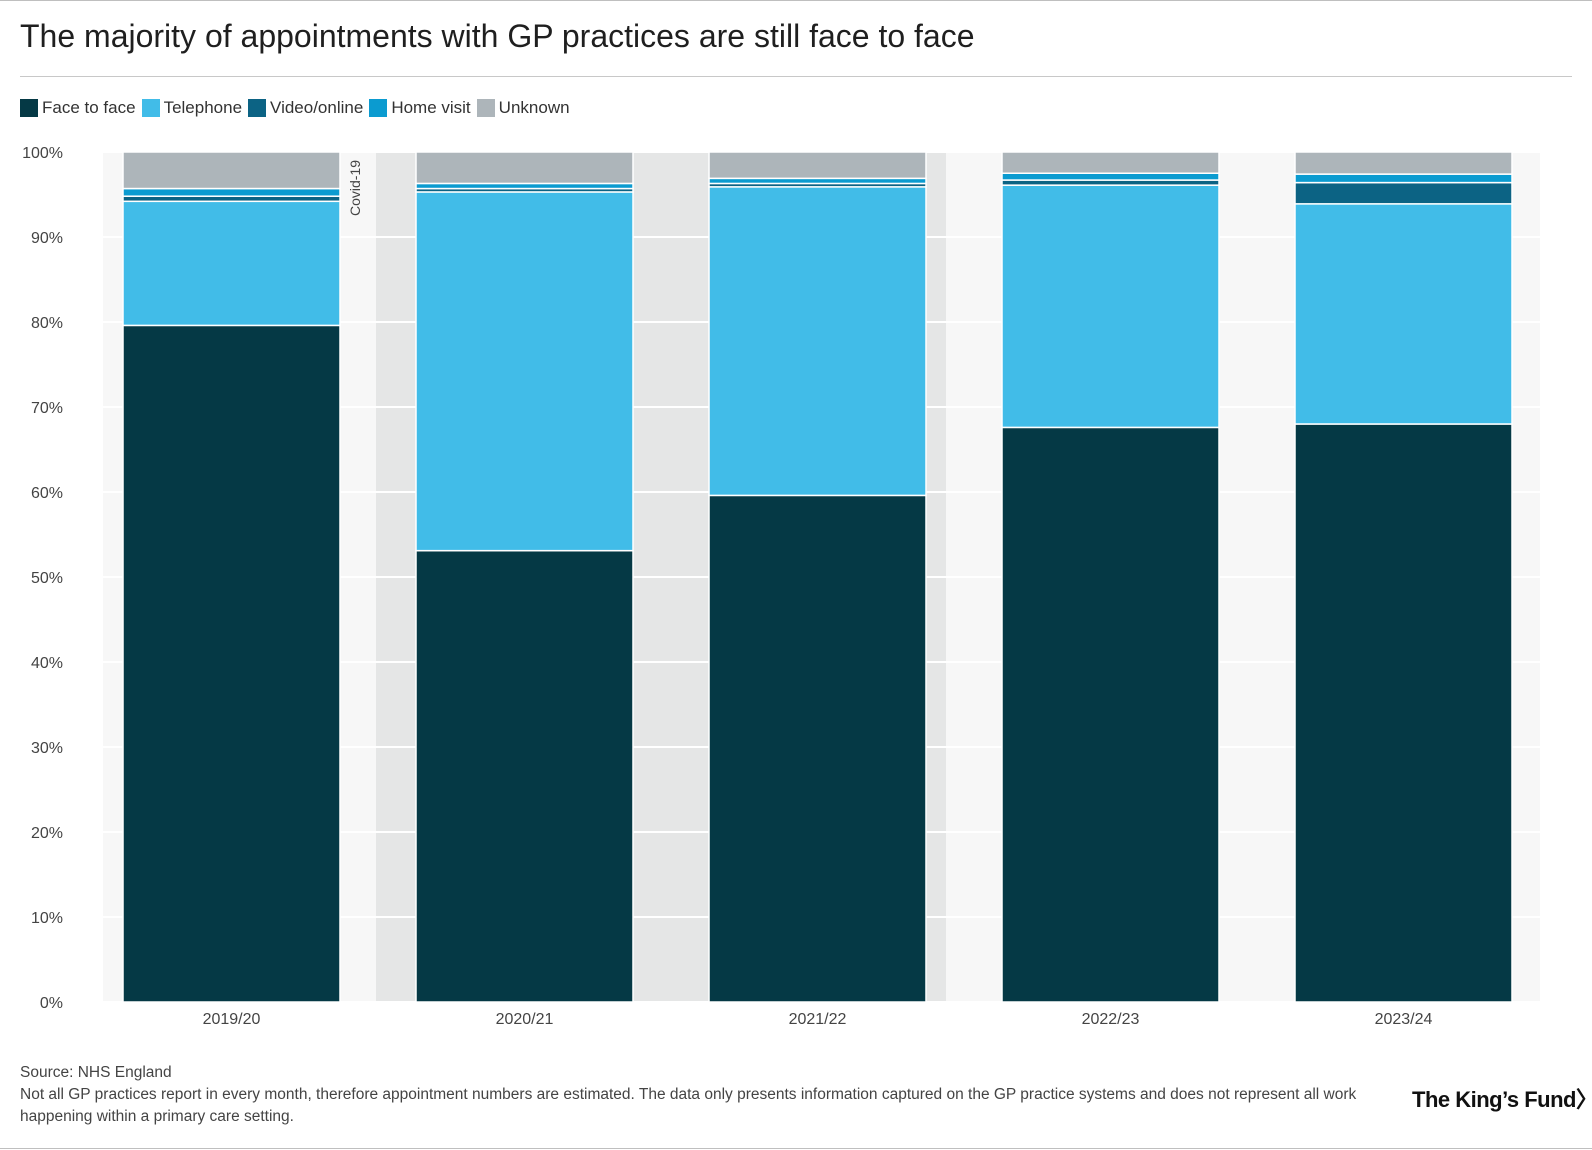  What do you see at coordinates (431, 107) in the screenshot?
I see `legend-label-home-visit: Home visit` at bounding box center [431, 107].